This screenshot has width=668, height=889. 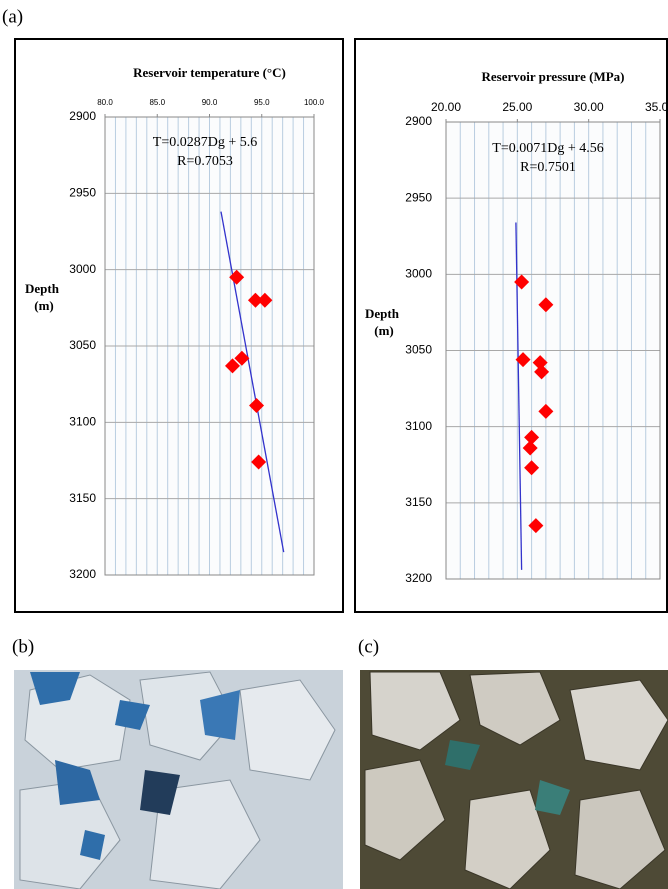 I want to click on x-tick-label: 95.0, so click(x=262, y=102).